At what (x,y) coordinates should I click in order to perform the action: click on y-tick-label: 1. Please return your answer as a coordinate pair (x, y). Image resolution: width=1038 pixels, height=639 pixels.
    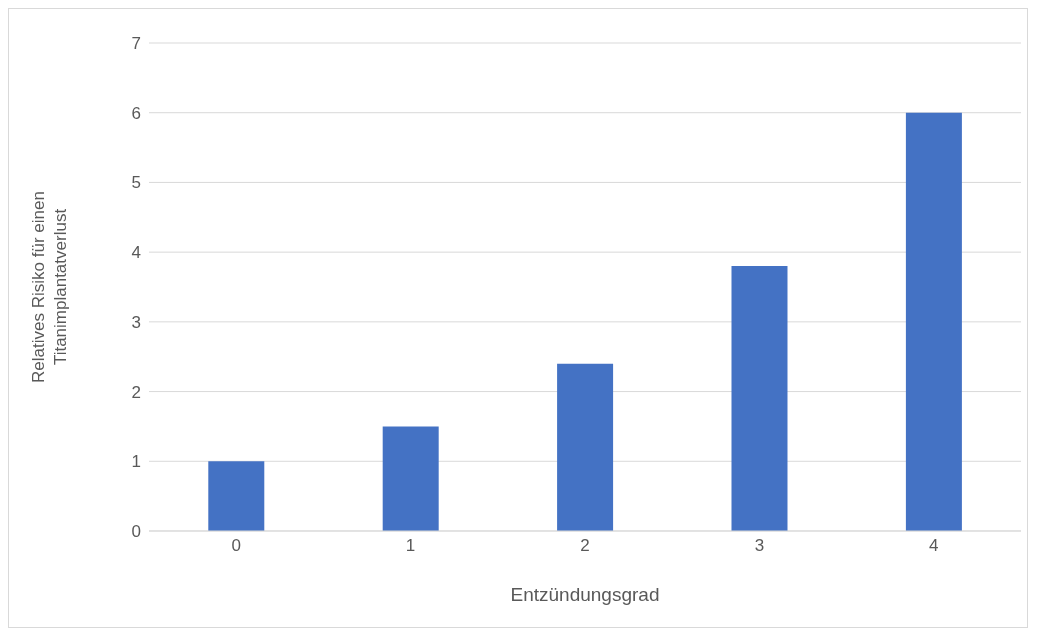
    Looking at the image, I should click on (136, 462).